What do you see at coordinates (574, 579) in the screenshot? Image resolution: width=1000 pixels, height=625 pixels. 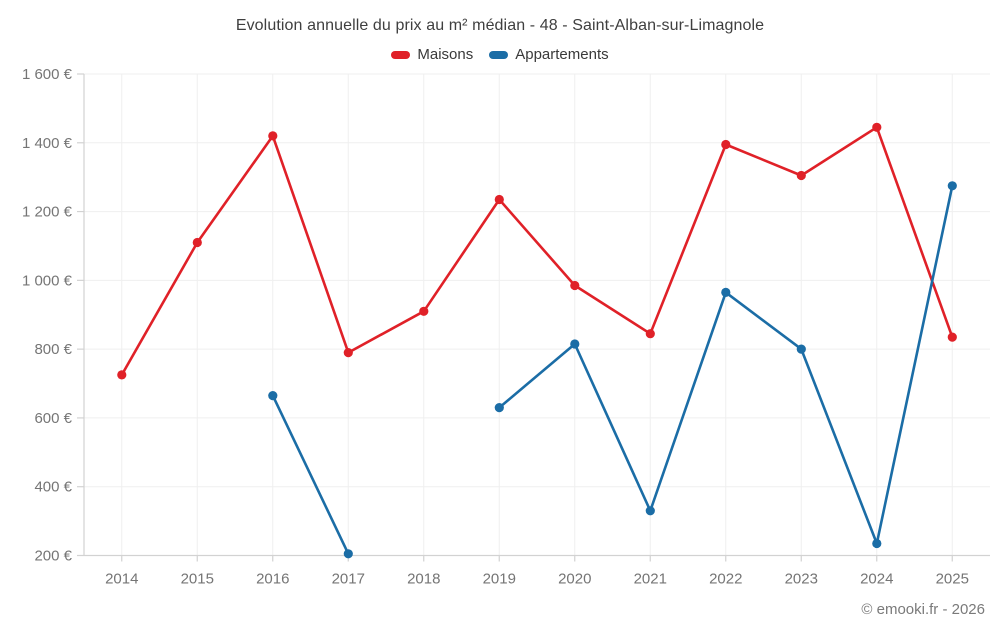 I see `x-tick-label: 2020` at bounding box center [574, 579].